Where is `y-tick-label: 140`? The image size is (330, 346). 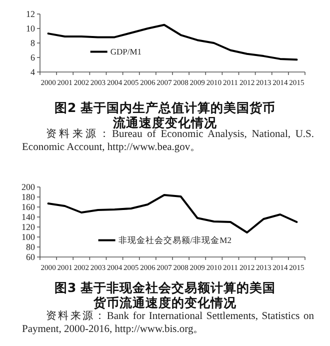
y-tick-label: 140 is located at coordinates (29, 217).